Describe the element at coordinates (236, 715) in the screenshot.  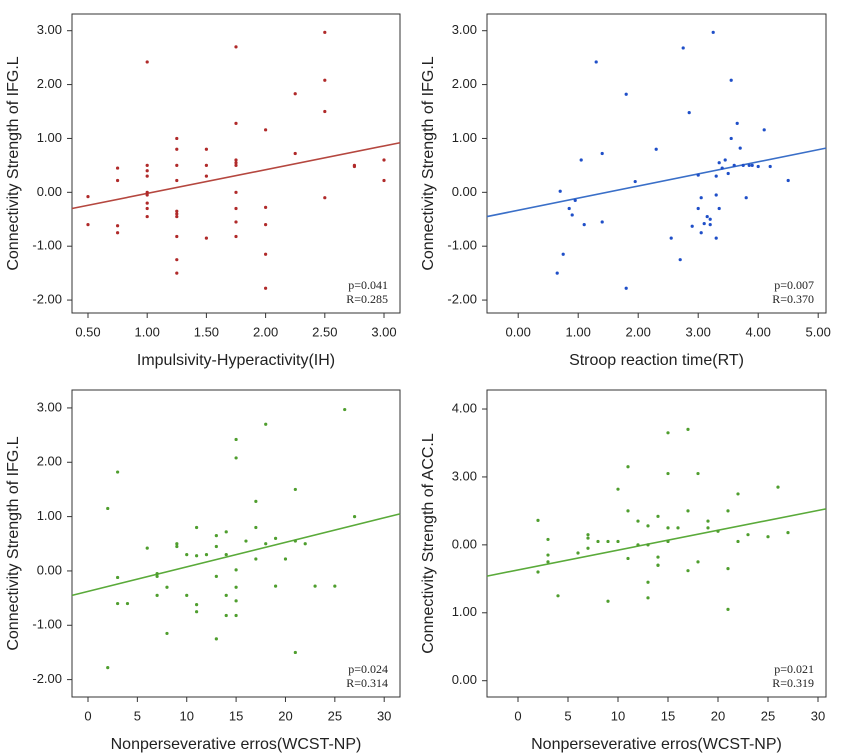
I see `x-tick-label: 15` at that location.